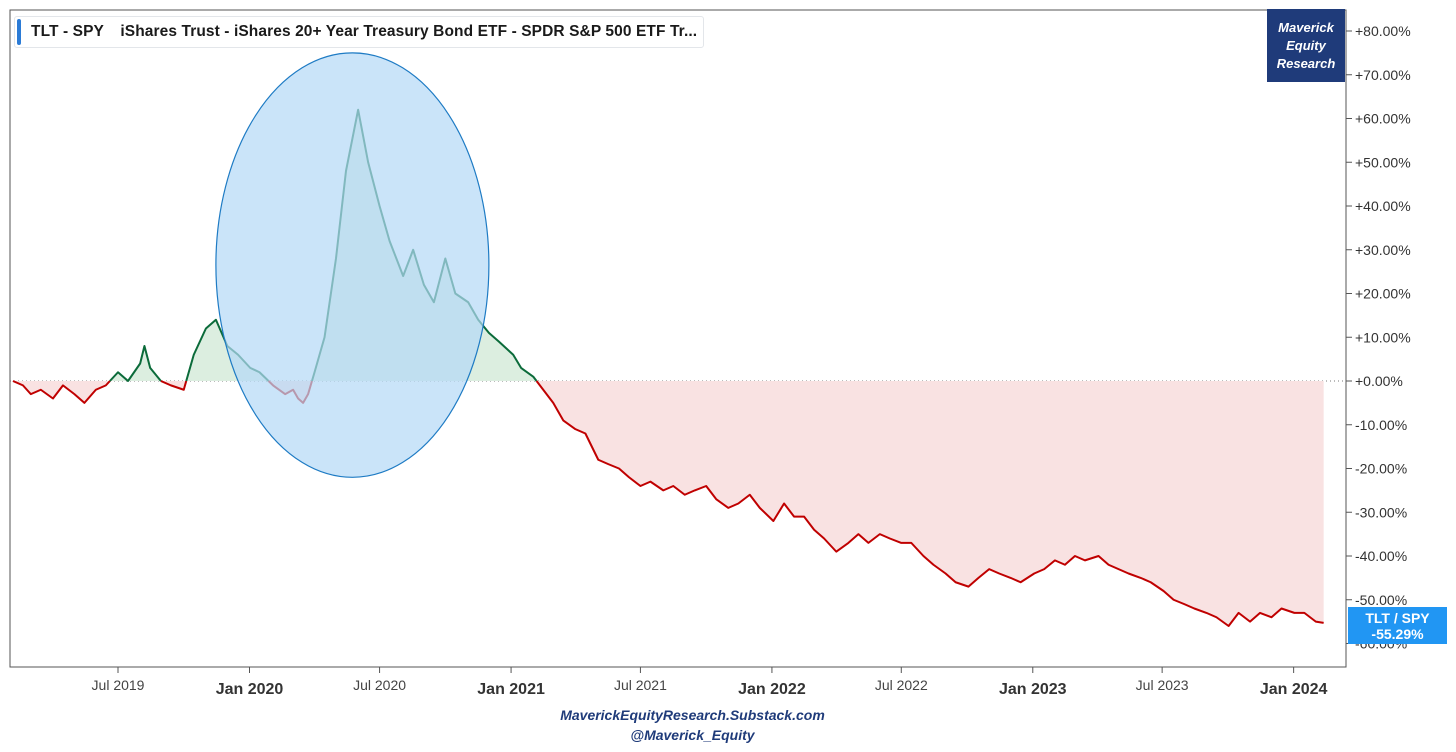  I want to click on x-tick-label-1: Jan 2020, so click(250, 689).